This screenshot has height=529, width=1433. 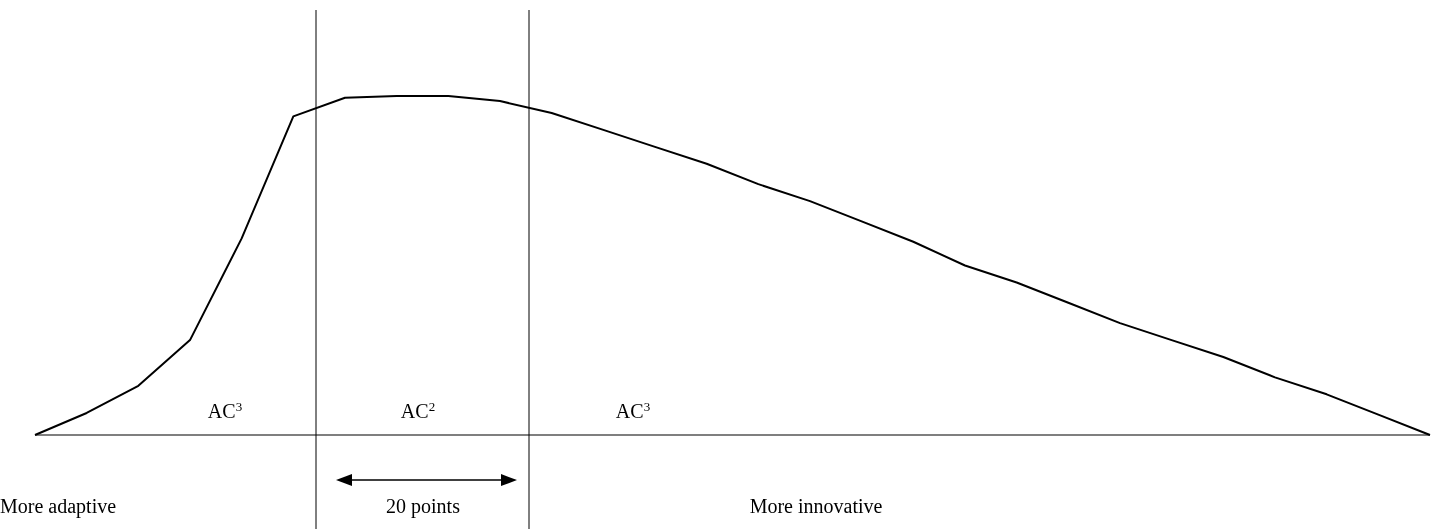 What do you see at coordinates (423, 506) in the screenshot?
I see `text: 20 points` at bounding box center [423, 506].